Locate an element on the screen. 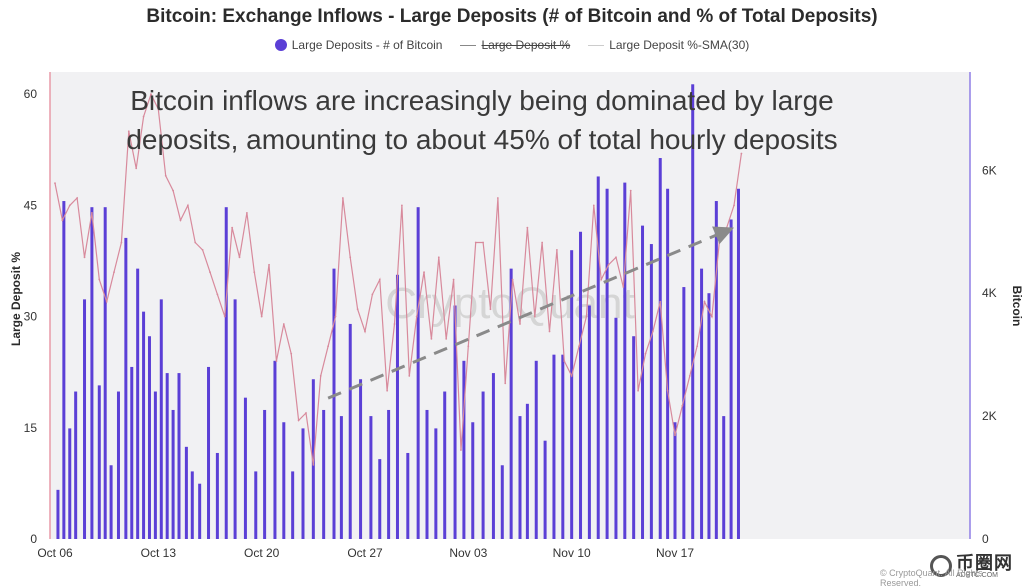 This screenshot has height=588, width=1024. y-left-tick-label: 15 is located at coordinates (31, 428).